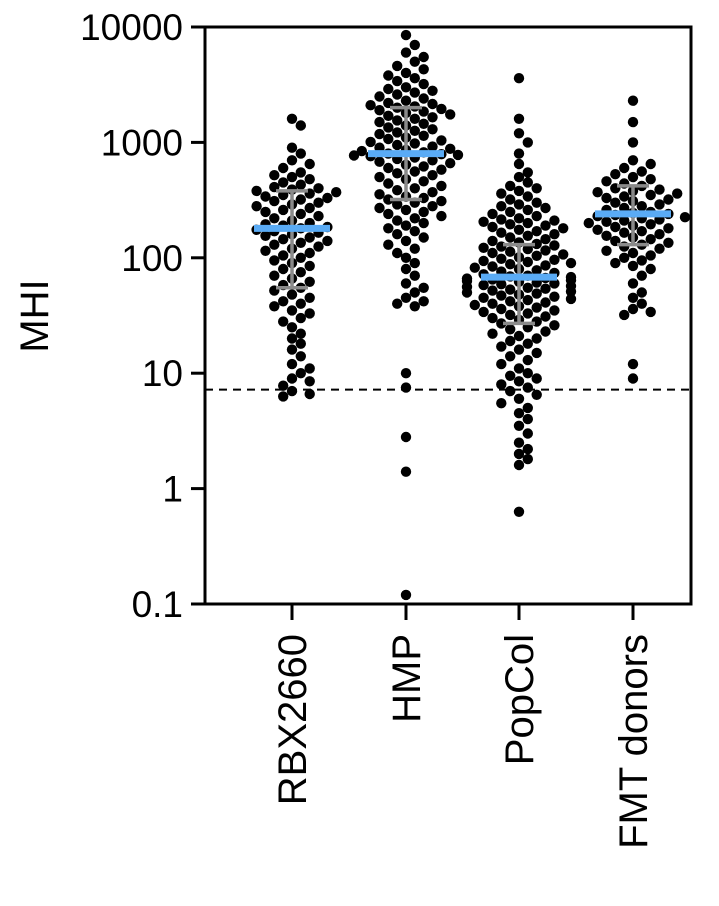  Describe the element at coordinates (157, 604) in the screenshot. I see `y-tick-label: 0.1` at that location.